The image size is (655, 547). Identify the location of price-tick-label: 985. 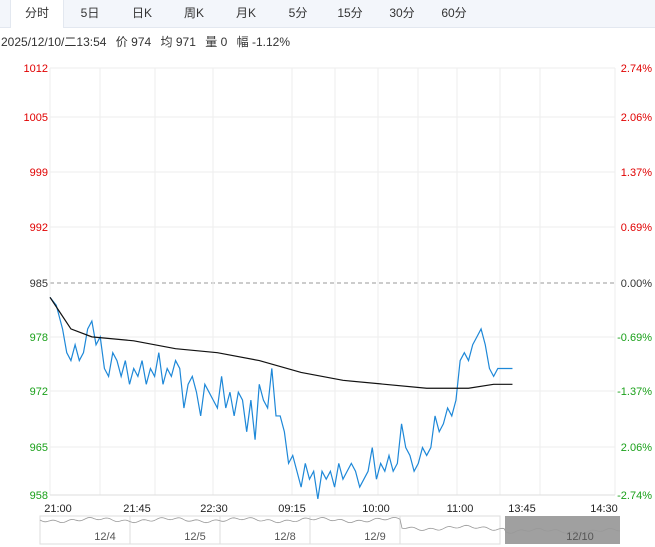
(39, 284).